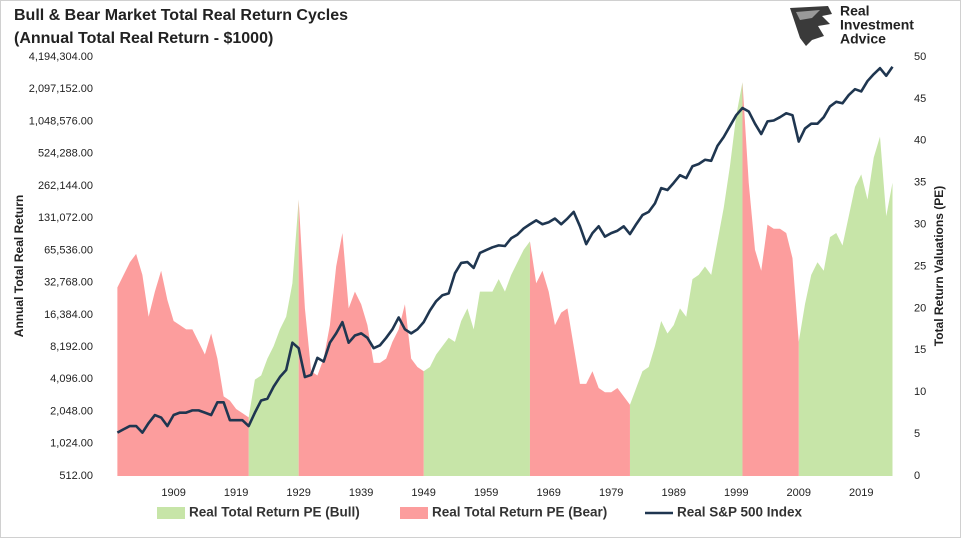  What do you see at coordinates (920, 99) in the screenshot?
I see `y2-tick-label: 45` at bounding box center [920, 99].